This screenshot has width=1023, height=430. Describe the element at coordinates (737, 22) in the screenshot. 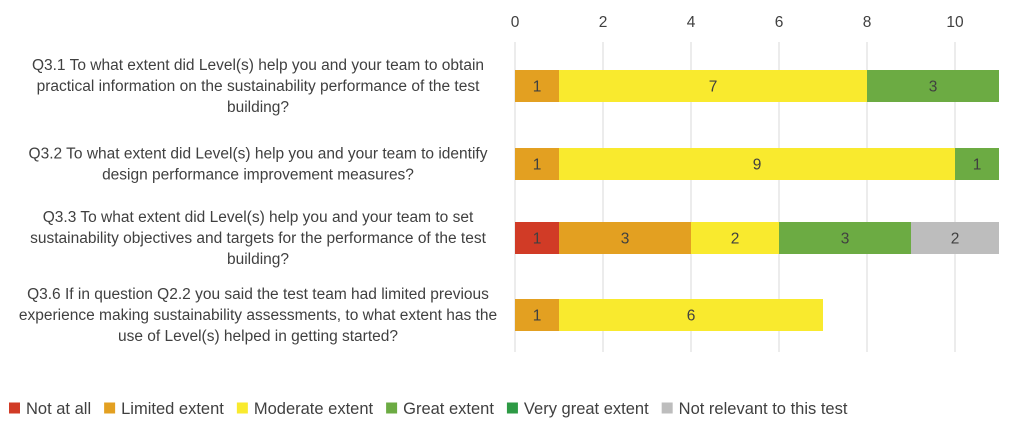

I see `x-axis-ticks: 0 2 4 6 8 10` at that location.